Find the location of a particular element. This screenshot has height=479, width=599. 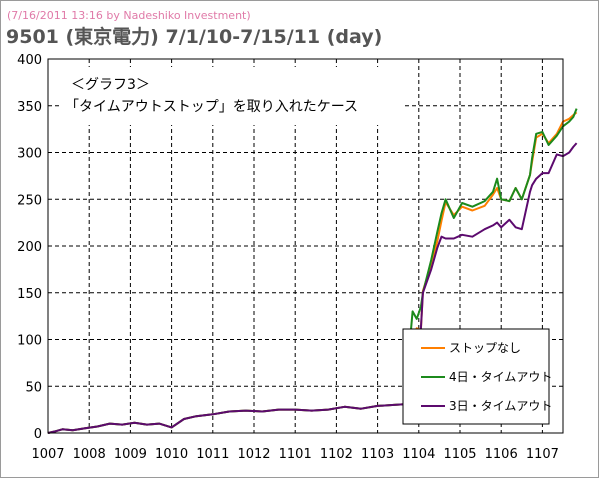

chart-title: 9501 (東京電力) 7/1/10-7/15/11 (day) is located at coordinates (194, 36).